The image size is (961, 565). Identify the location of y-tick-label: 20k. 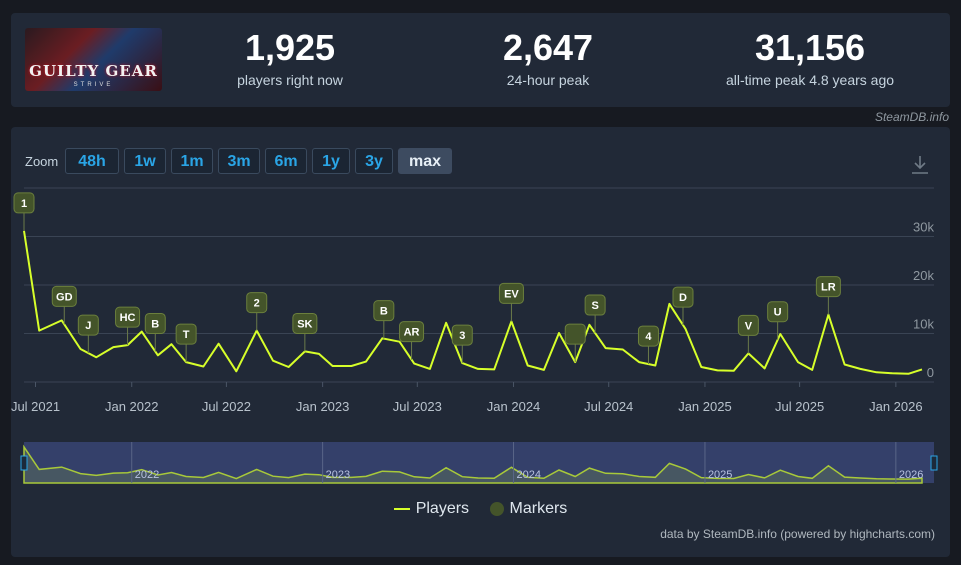
(923, 275).